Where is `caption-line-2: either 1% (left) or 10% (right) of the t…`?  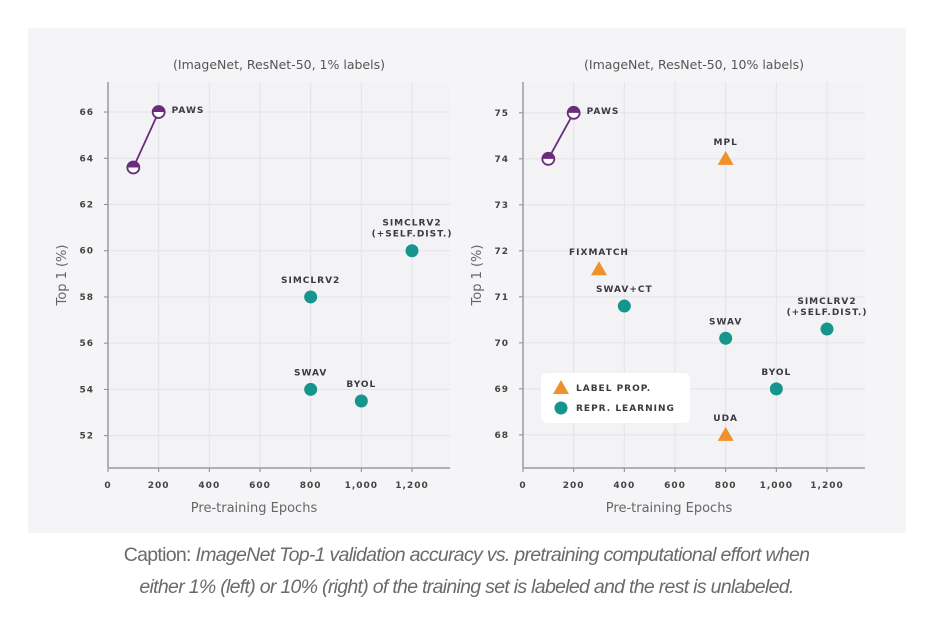
caption-line-2: either 1% (left) or 10% (right) of the t… is located at coordinates (466, 587).